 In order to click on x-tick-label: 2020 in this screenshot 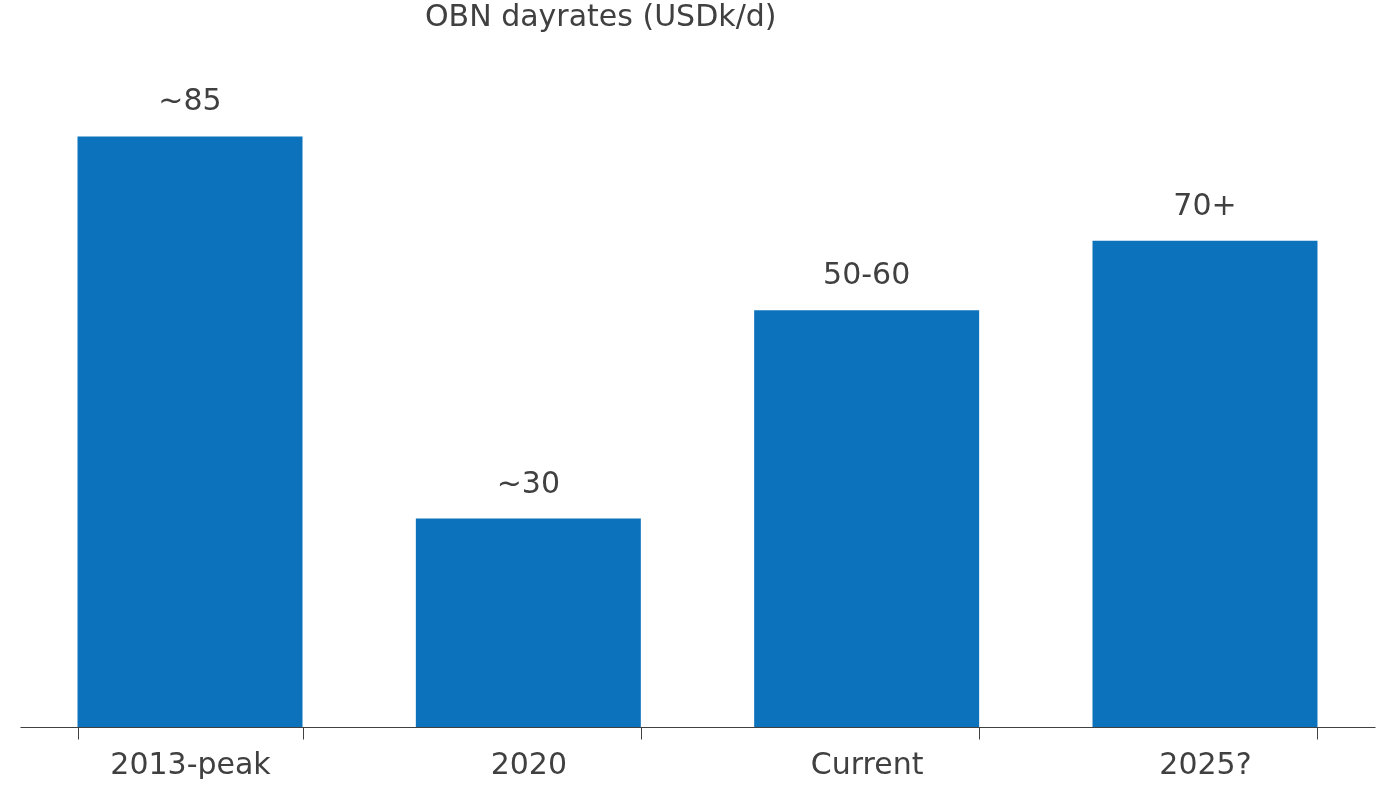, I will do `click(529, 763)`.